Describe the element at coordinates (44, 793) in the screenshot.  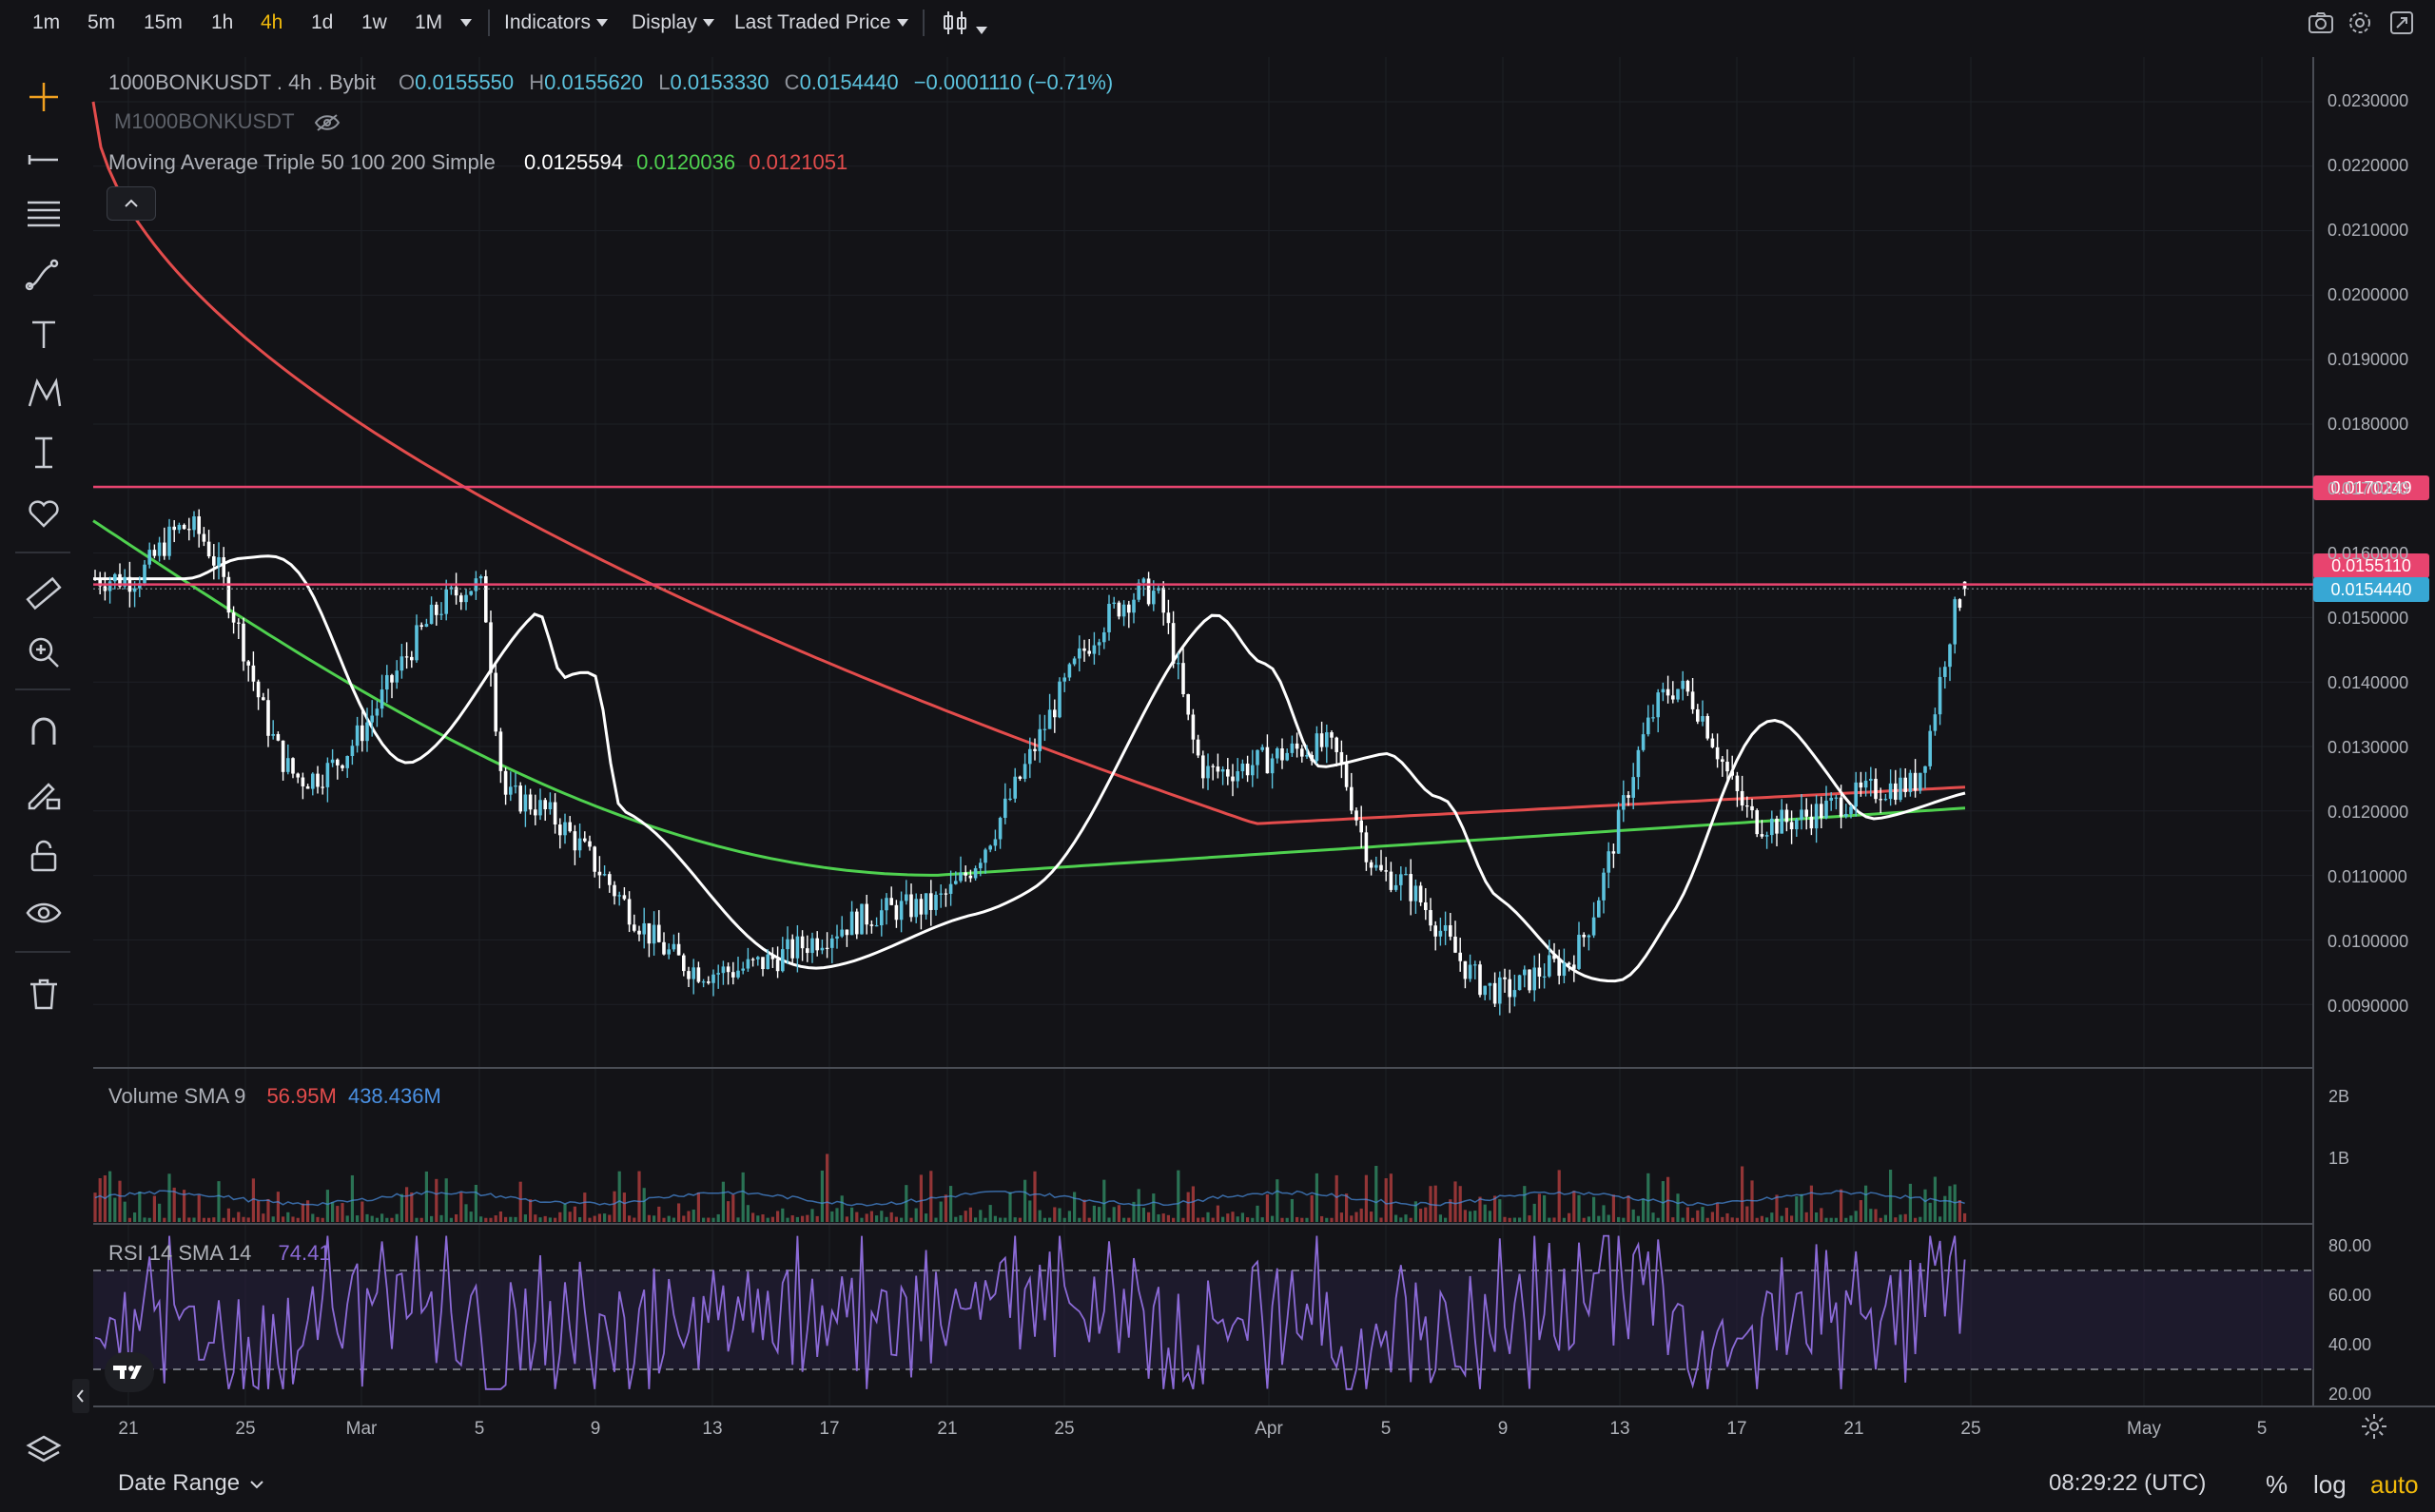
I see `lock-drawing-tool` at that location.